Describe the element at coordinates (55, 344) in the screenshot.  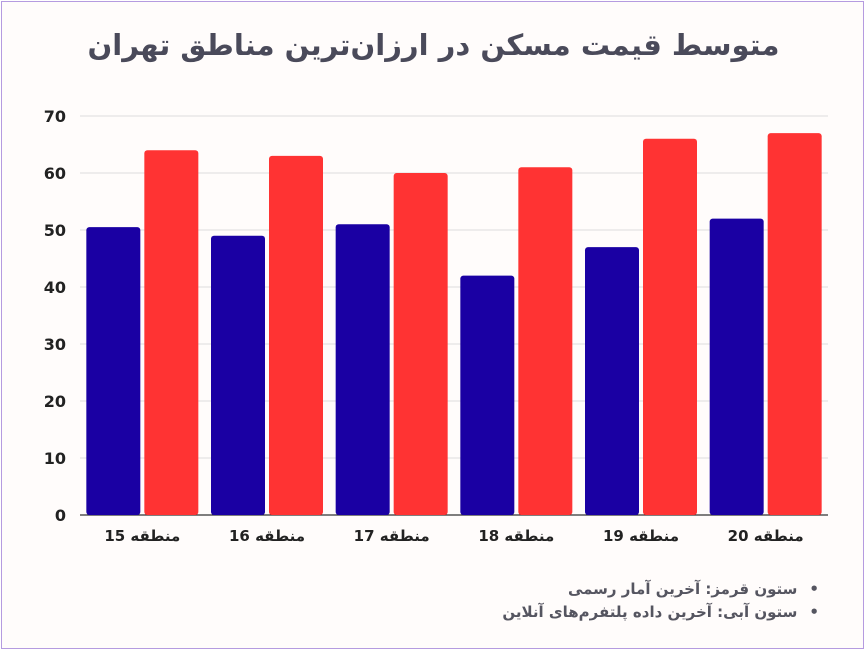
I see `y-tick-label: 30` at that location.